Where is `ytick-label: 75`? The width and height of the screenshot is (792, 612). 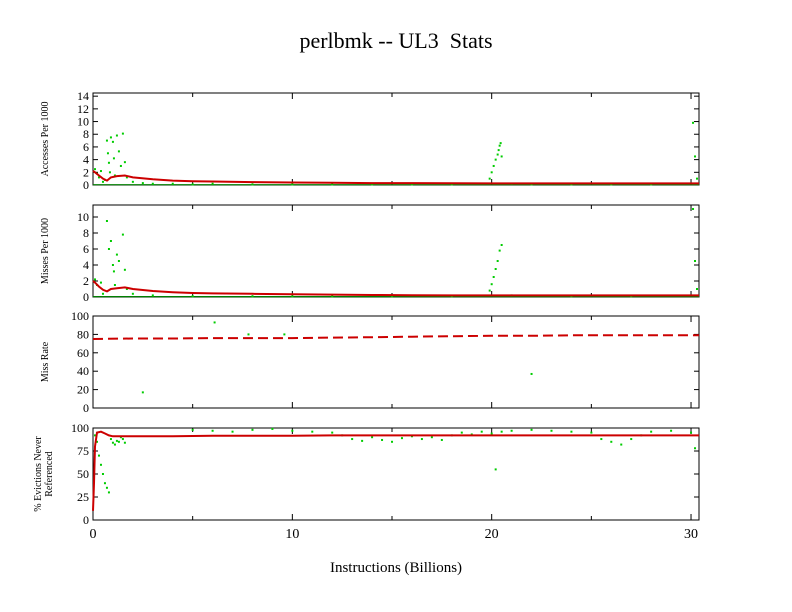
ytick-label: 75 is located at coordinates (83, 451).